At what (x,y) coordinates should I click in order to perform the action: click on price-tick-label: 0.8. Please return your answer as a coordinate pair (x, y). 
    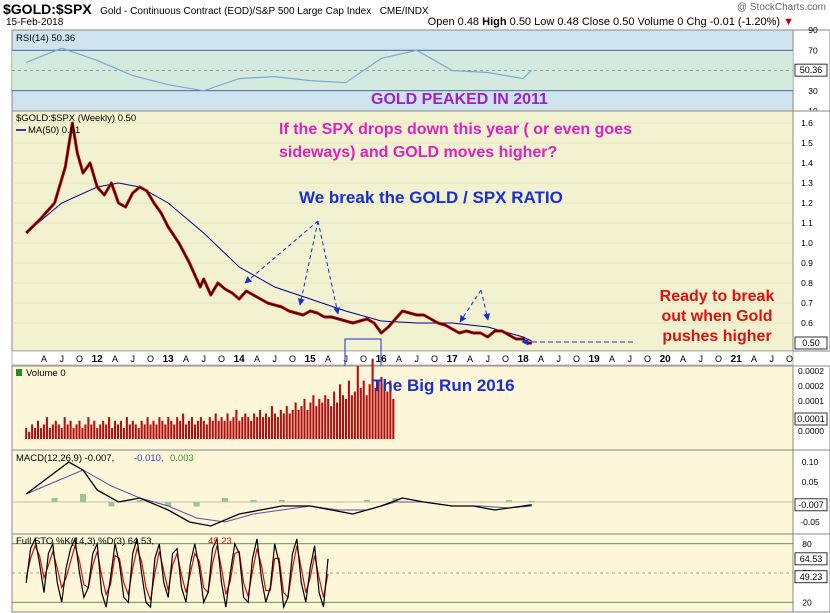
    Looking at the image, I should click on (807, 283).